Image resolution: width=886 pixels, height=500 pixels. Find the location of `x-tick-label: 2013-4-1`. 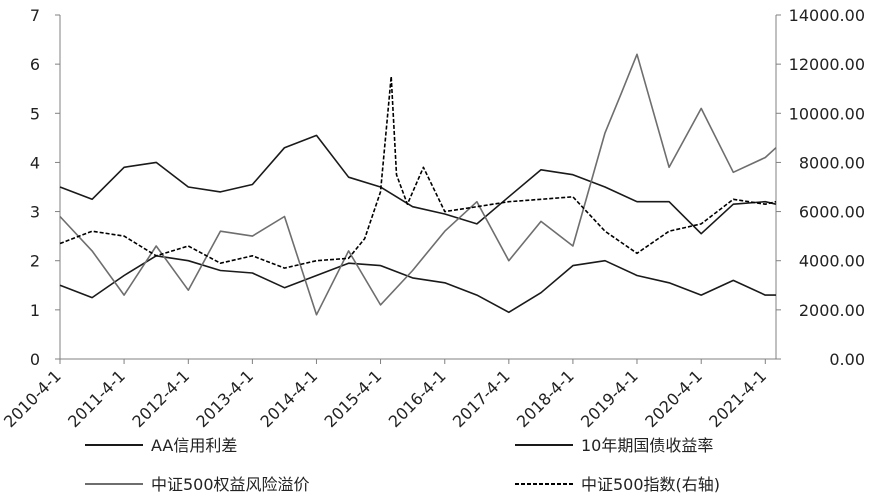

x-tick-label: 2013-4-1 is located at coordinates (224, 398).